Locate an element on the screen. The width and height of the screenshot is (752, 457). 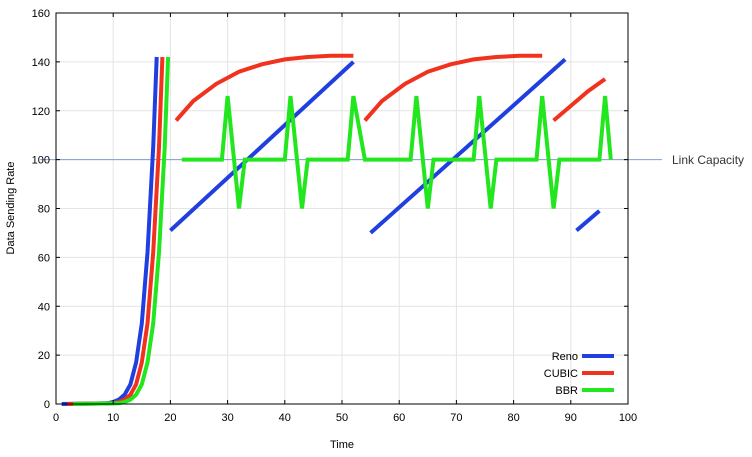
x-tick-label: 60 is located at coordinates (399, 418).